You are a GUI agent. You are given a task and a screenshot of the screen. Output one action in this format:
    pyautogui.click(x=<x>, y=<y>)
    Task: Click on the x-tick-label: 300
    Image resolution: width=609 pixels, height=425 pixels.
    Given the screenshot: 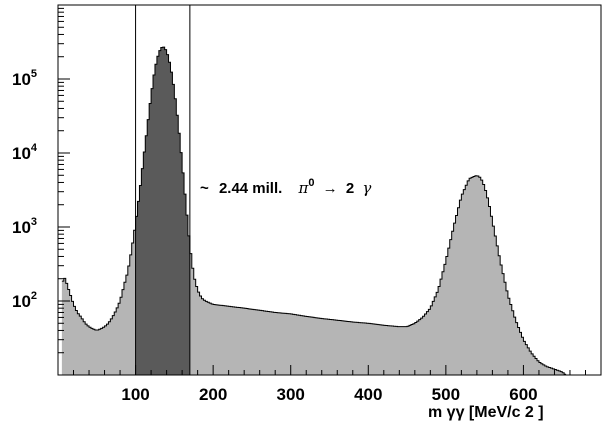 What is the action you would take?
    pyautogui.click(x=291, y=394)
    